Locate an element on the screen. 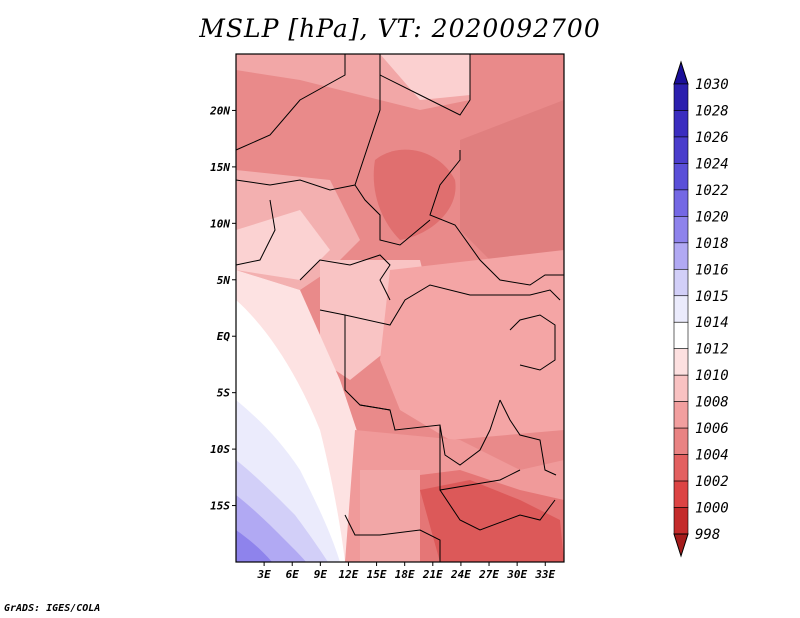  colorbar-label: 1016 is located at coordinates (712, 270).